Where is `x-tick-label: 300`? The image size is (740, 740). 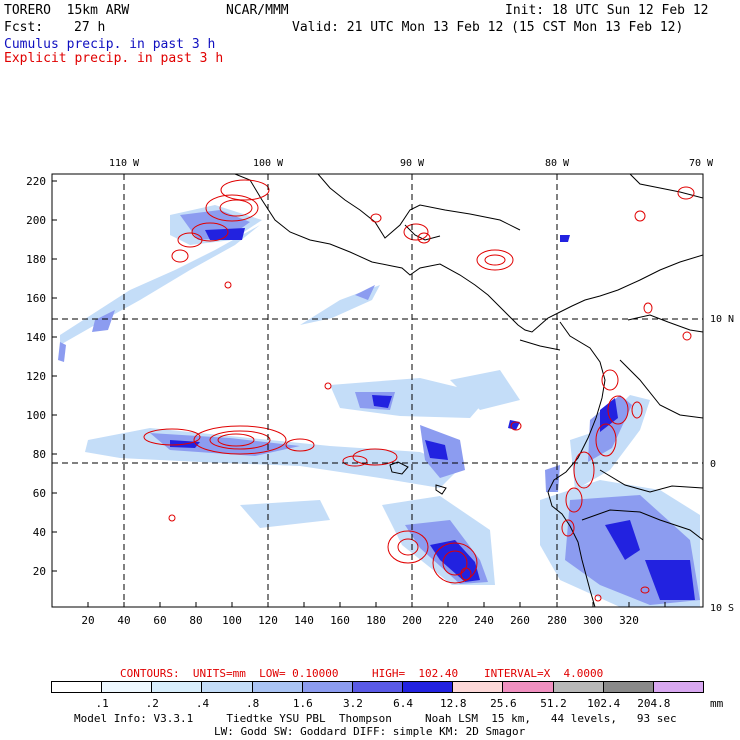 x-tick-label: 300 is located at coordinates (593, 620).